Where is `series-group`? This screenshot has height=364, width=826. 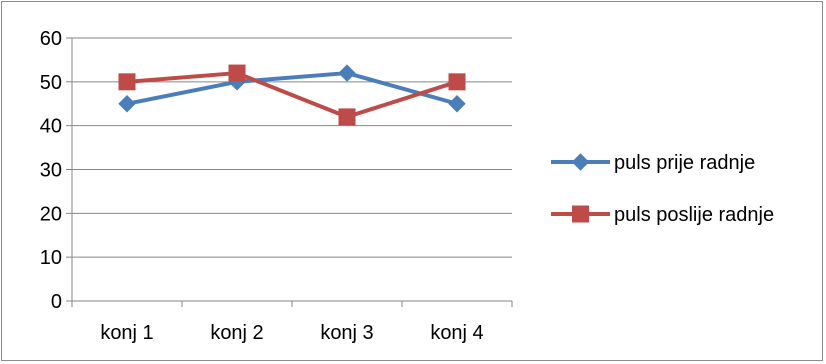
series-group is located at coordinates (292, 95).